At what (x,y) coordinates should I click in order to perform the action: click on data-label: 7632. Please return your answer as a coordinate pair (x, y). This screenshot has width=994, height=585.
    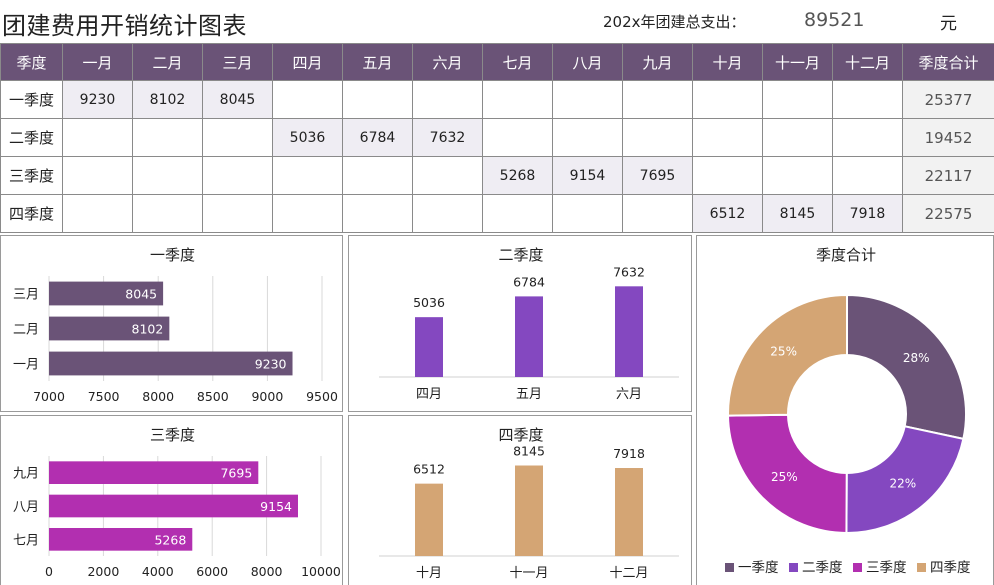
    Looking at the image, I should click on (629, 271).